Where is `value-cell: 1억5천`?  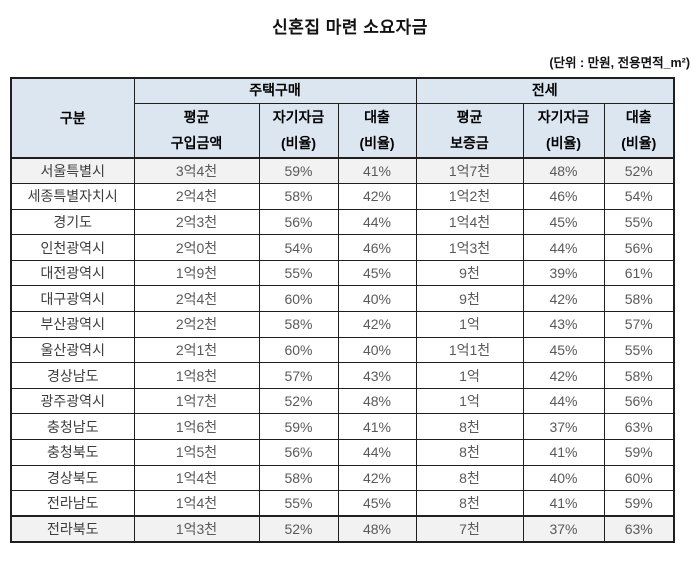 value-cell: 1억5천 is located at coordinates (196, 452).